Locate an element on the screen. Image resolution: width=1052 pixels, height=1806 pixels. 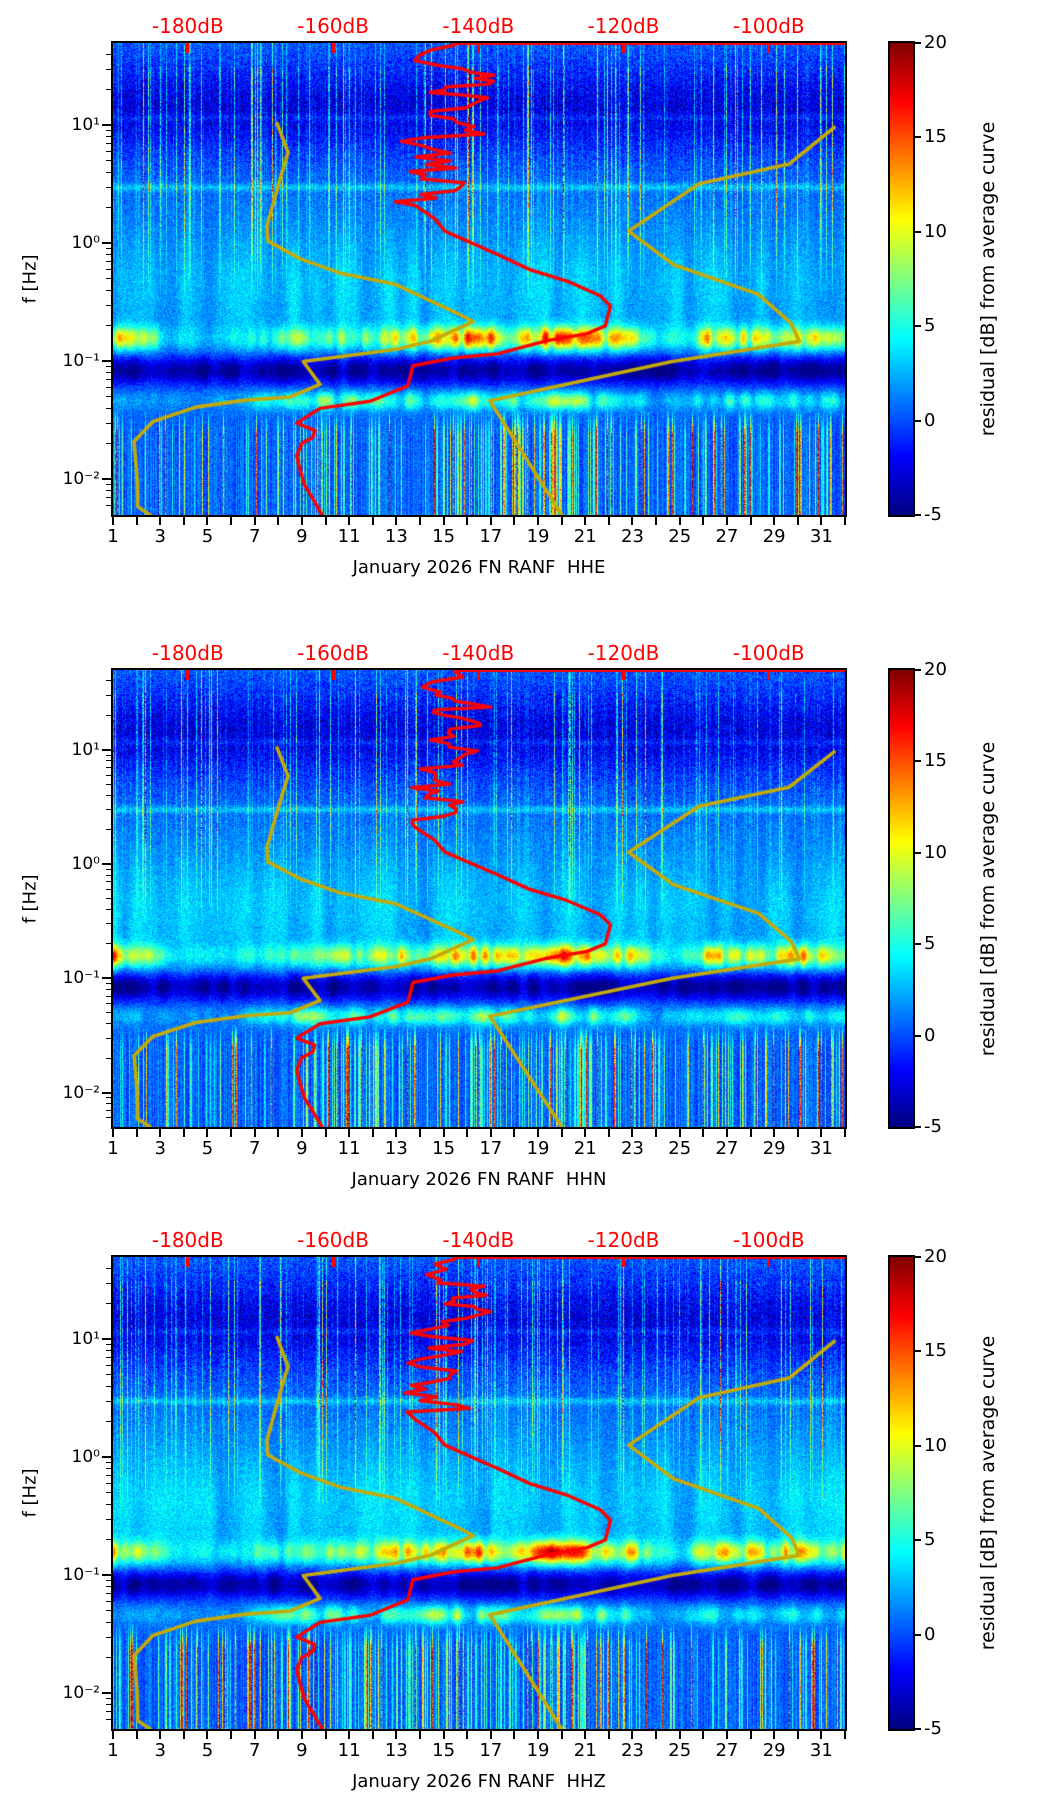
x-axis-tick-label: 1 is located at coordinates (113, 536).